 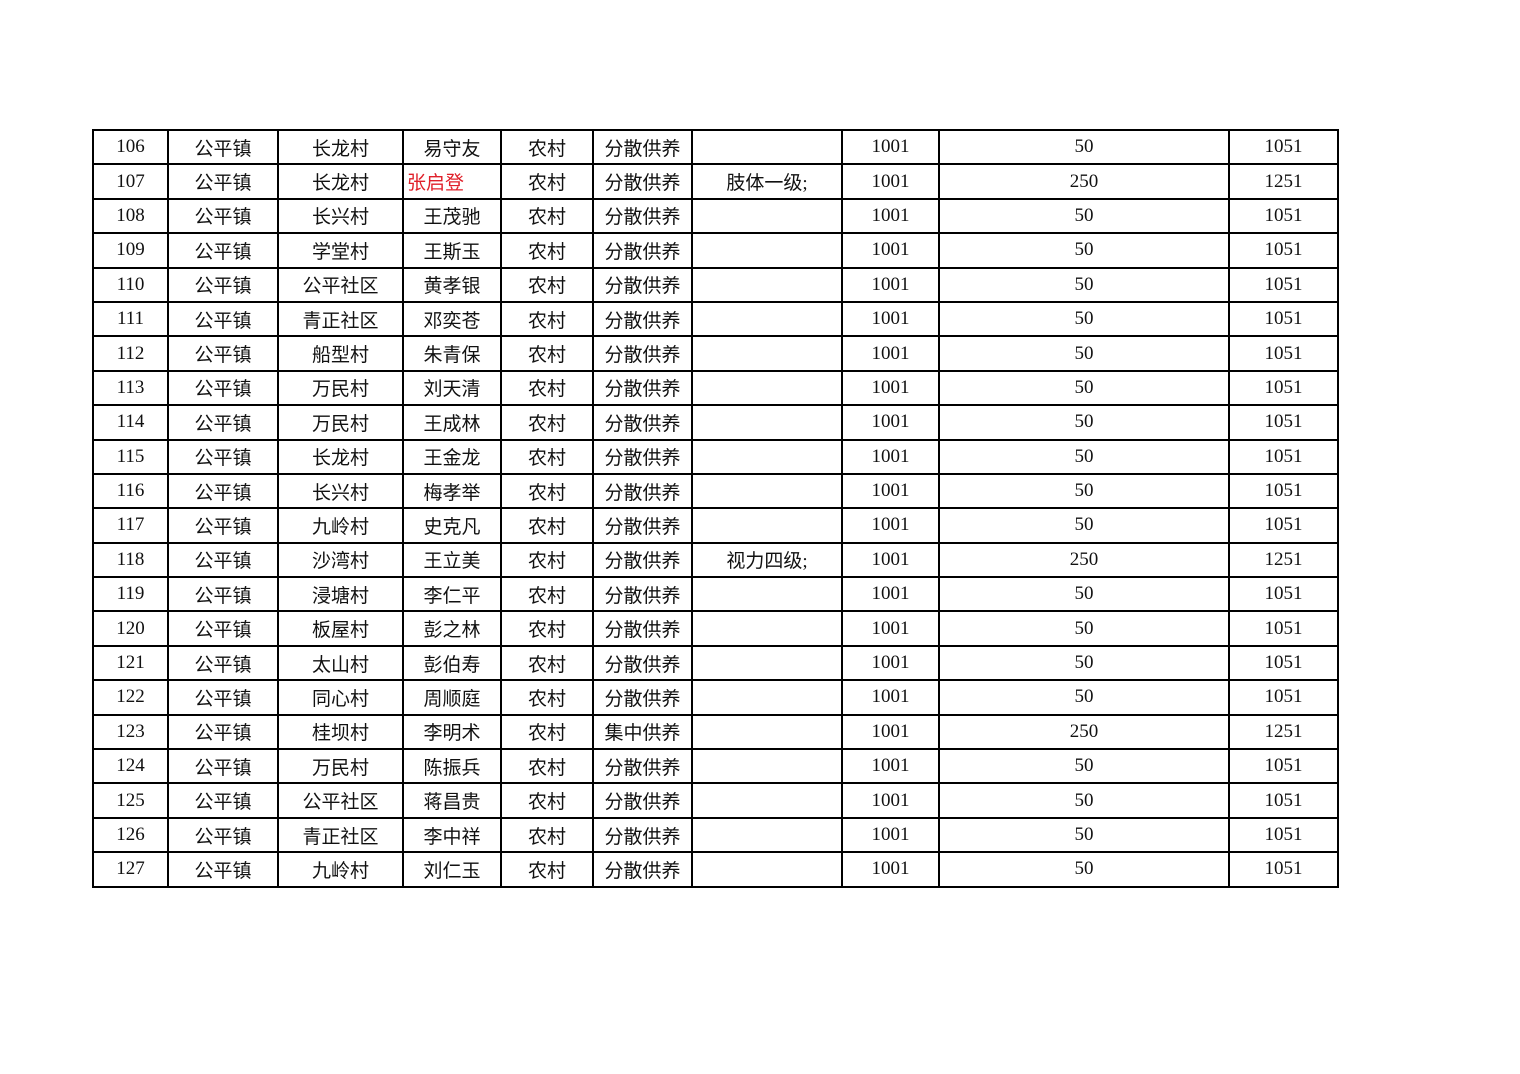 I want to click on cell-name: 李仁平, so click(x=452, y=594).